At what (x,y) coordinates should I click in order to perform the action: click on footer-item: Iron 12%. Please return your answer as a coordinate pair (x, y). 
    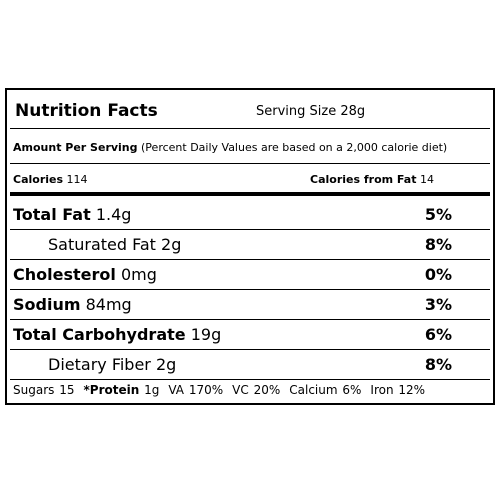
    Looking at the image, I should click on (397, 390).